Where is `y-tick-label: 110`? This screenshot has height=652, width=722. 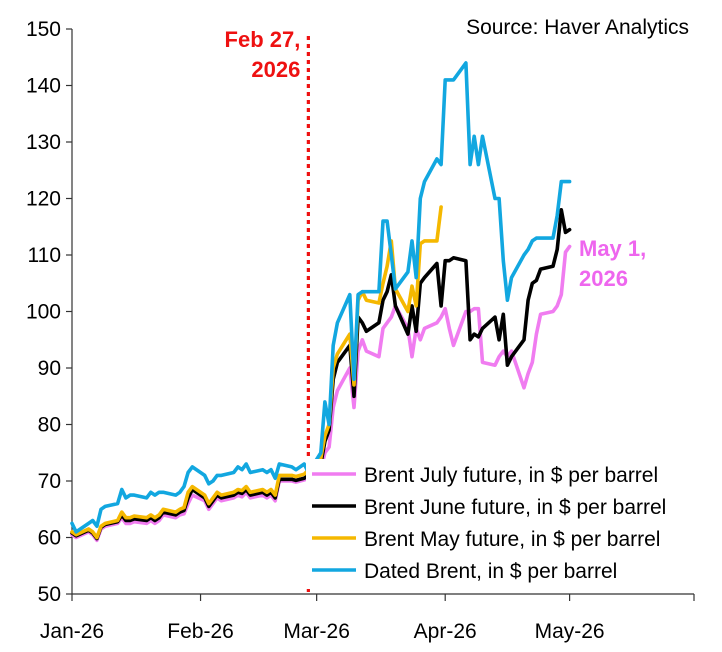 y-tick-label: 110 is located at coordinates (44, 255).